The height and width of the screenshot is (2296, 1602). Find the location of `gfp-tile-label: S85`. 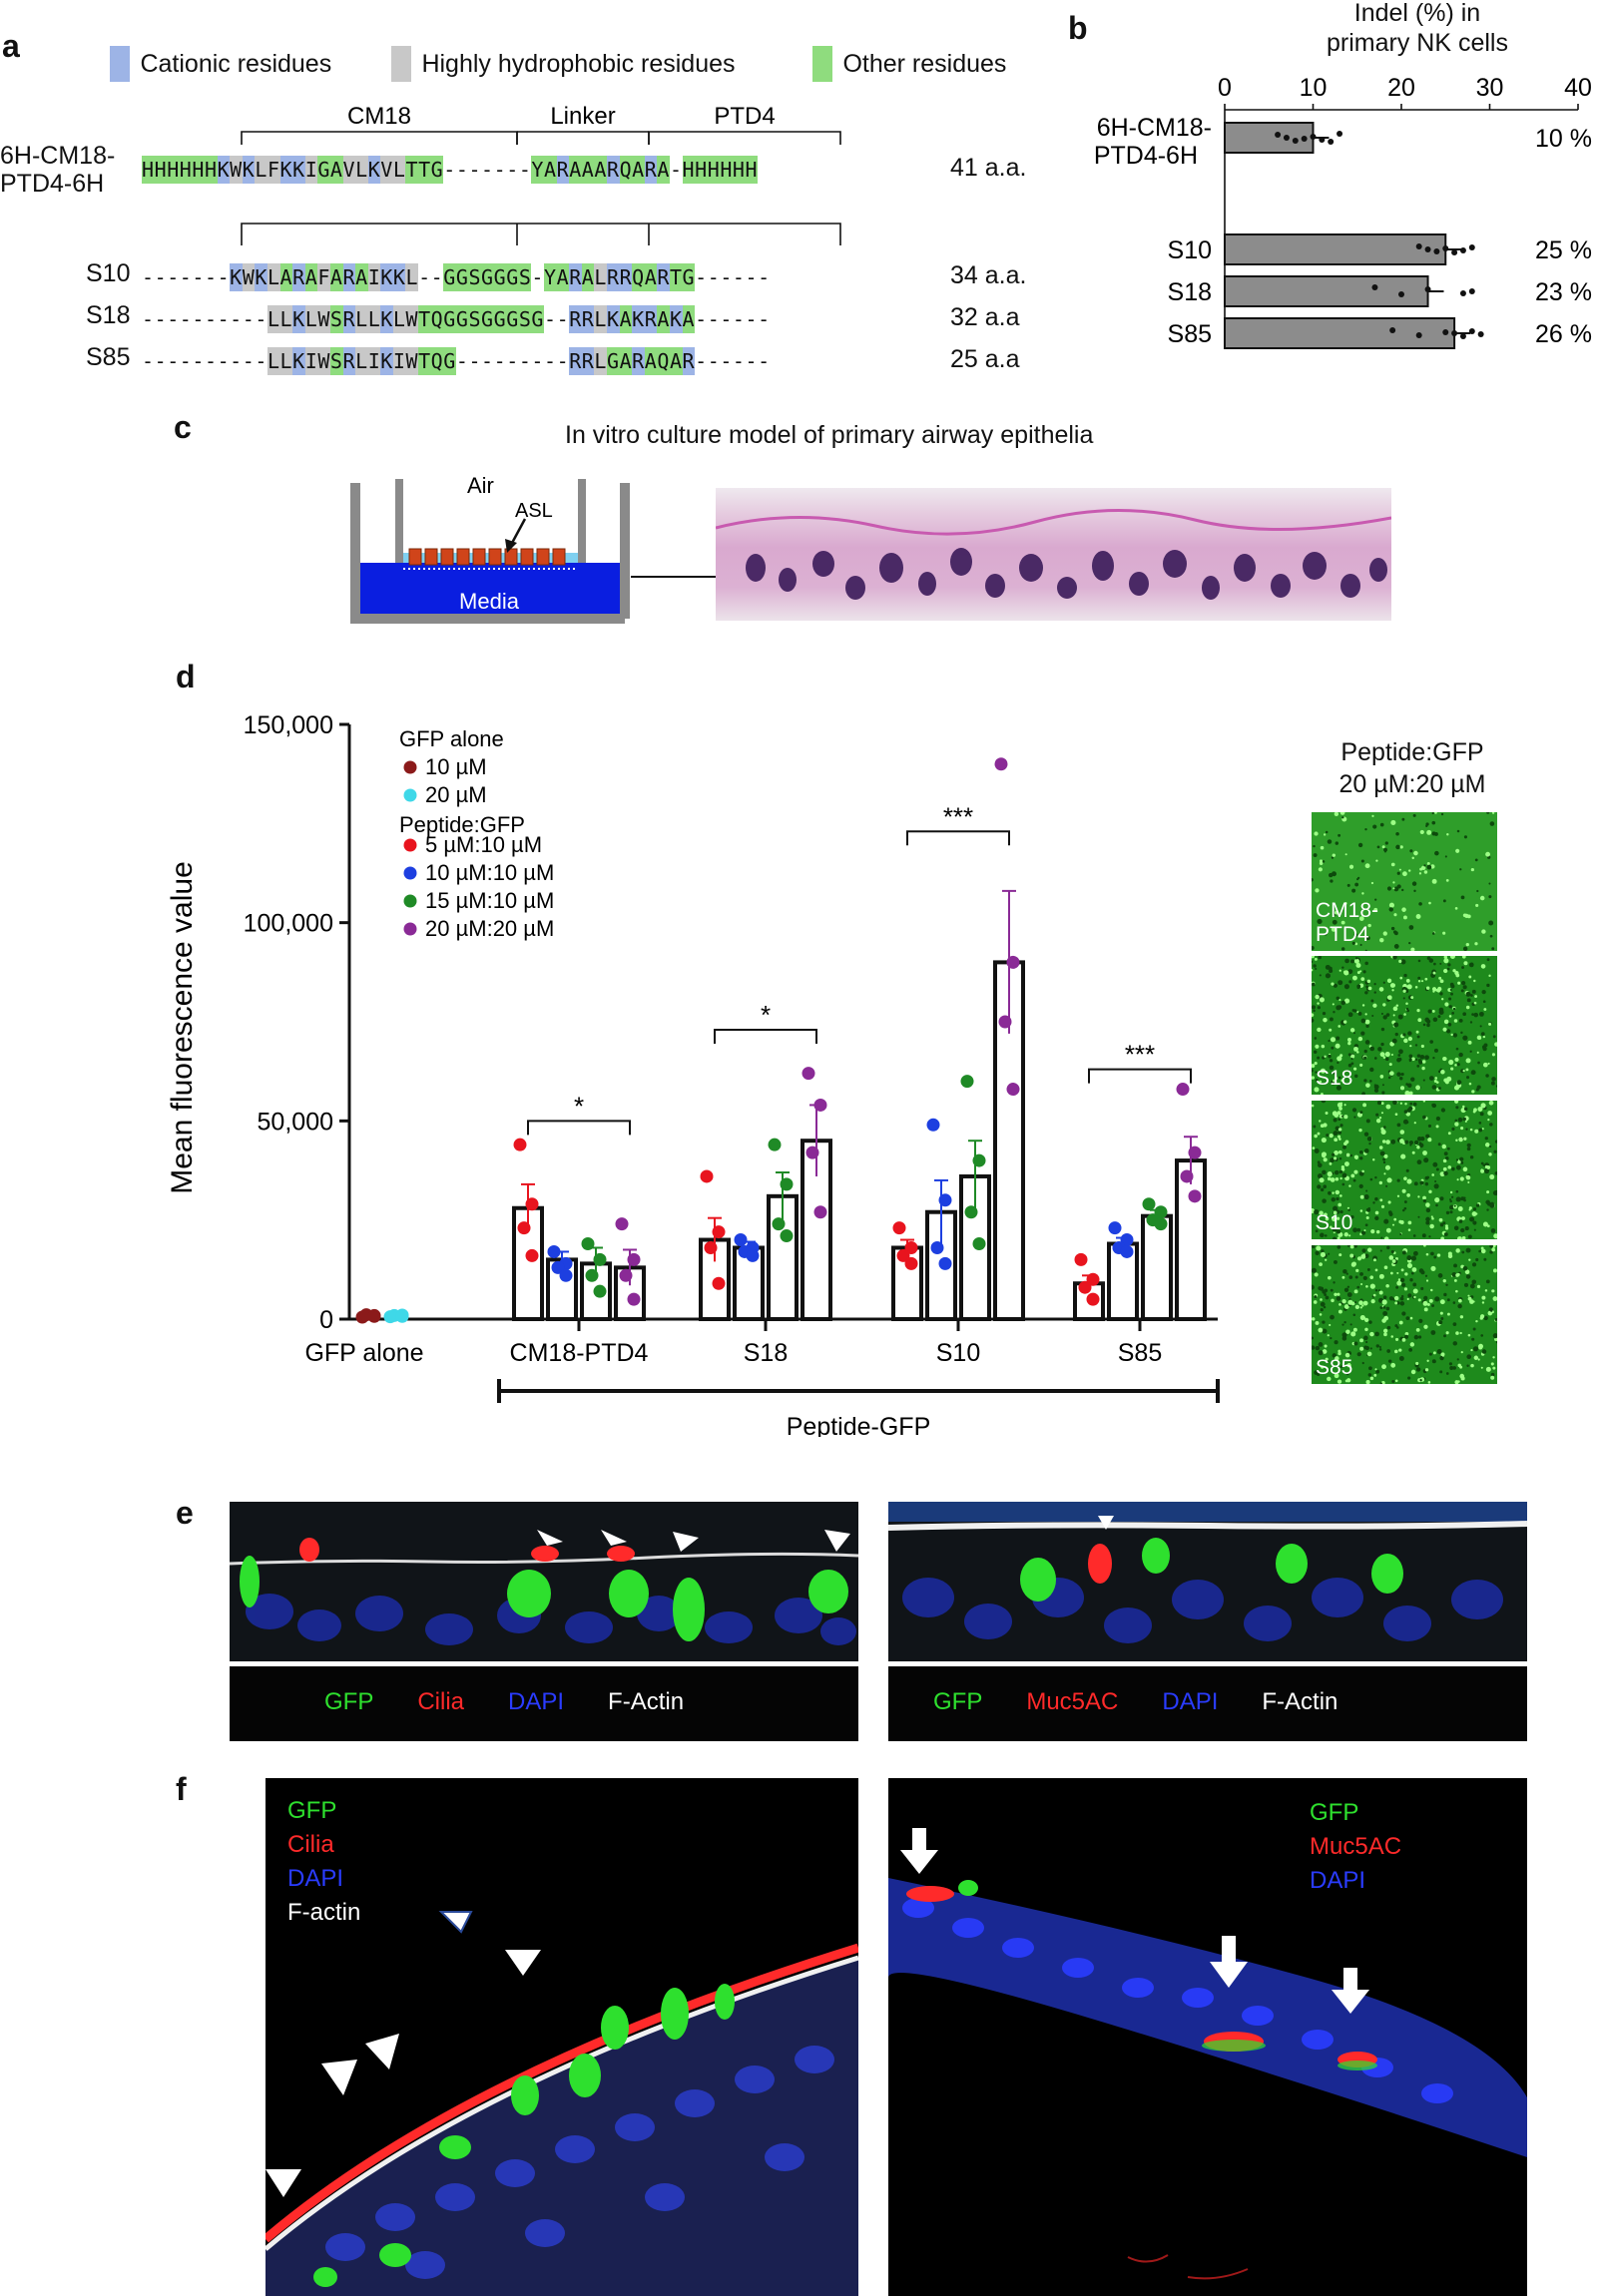

gfp-tile-label: S85 is located at coordinates (1334, 1368).